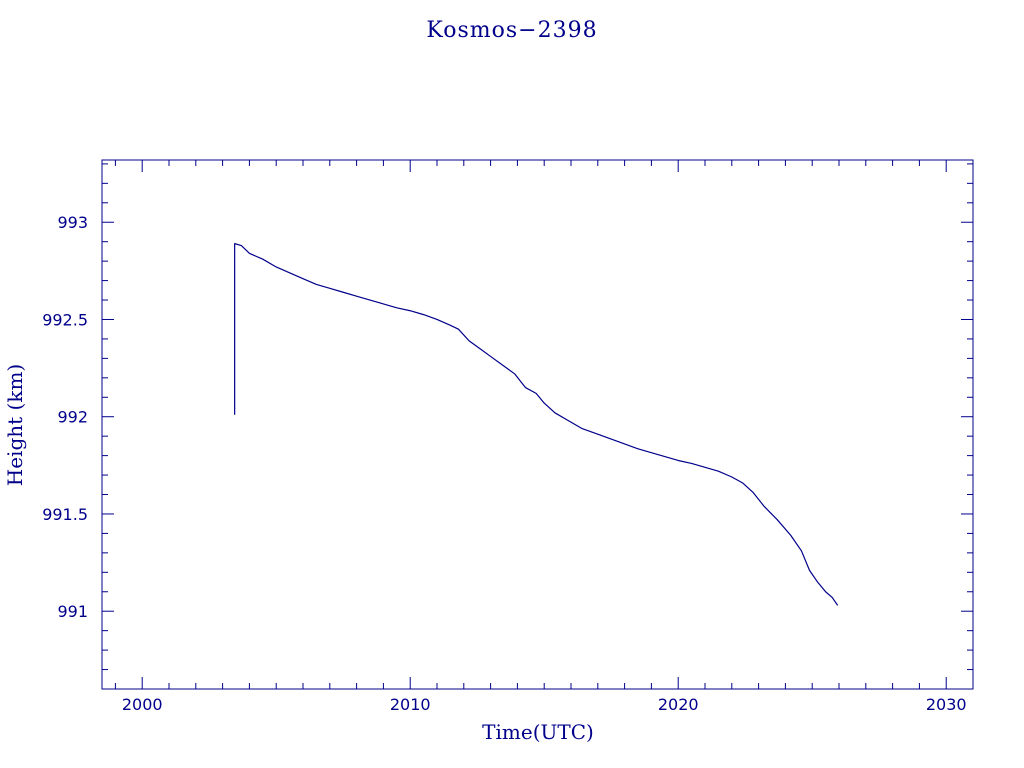  I want to click on x-tick-label: 2010, so click(410, 704).